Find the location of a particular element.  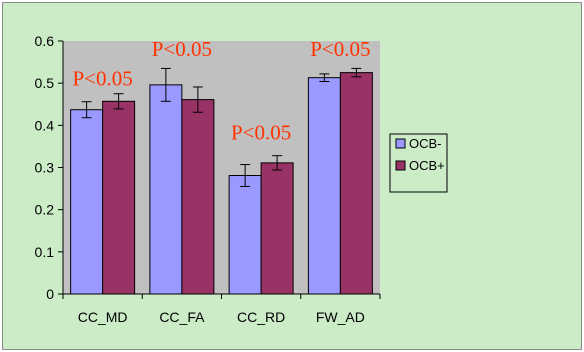

legend-label: OCB+ is located at coordinates (427, 165).